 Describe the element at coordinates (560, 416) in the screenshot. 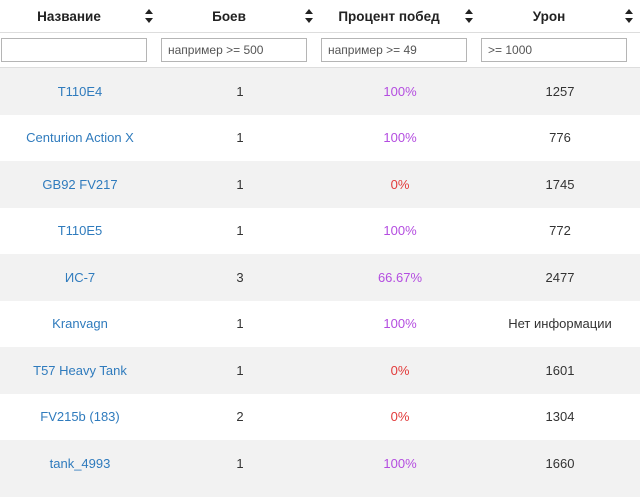

I see `damage-cell: 1304` at that location.